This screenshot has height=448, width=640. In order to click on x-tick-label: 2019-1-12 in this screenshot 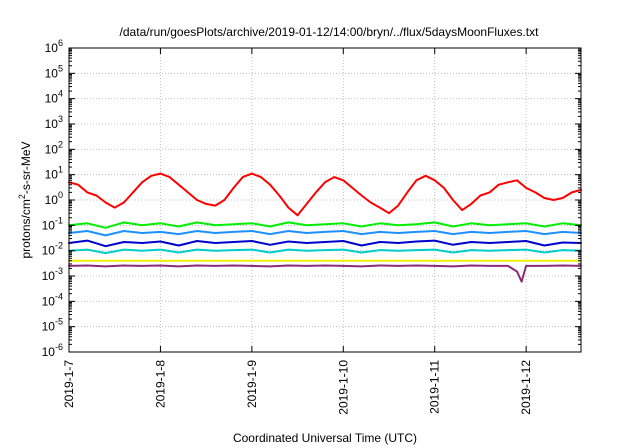, I will do `click(526, 387)`.